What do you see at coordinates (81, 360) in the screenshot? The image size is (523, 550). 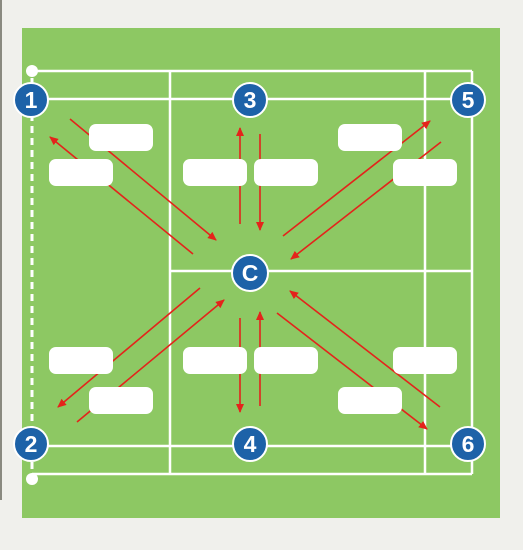 I see `label-box-2a` at bounding box center [81, 360].